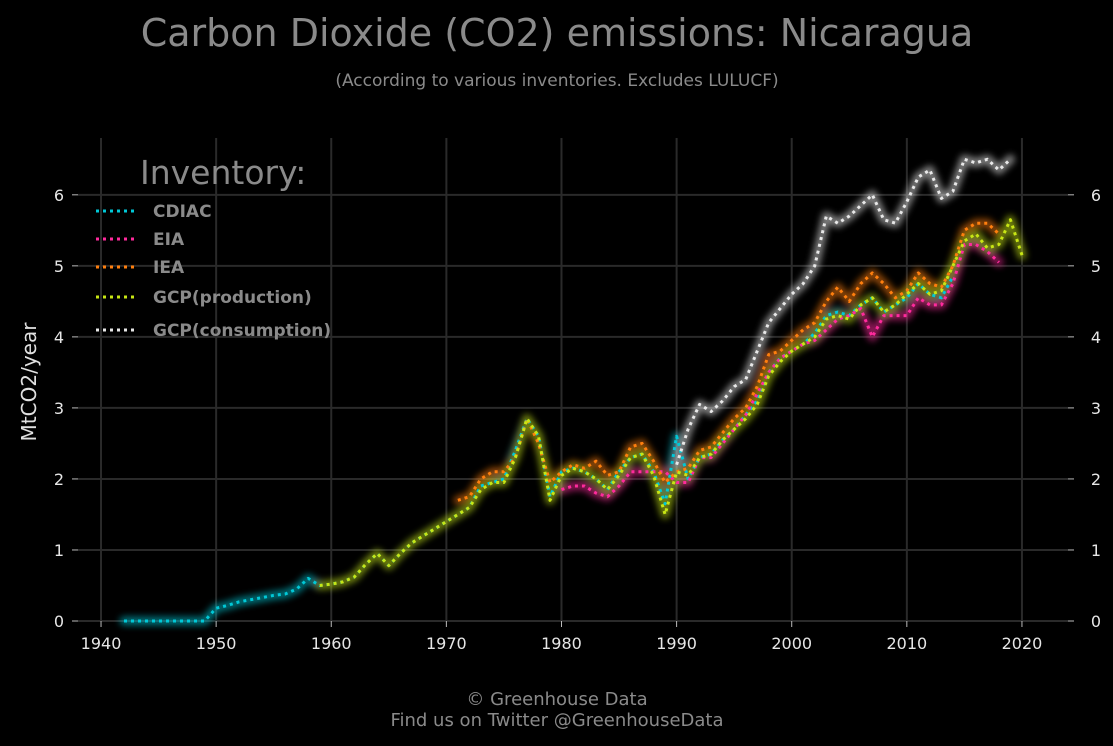 This screenshot has width=1113, height=746. What do you see at coordinates (59, 337) in the screenshot?
I see `y-tick-label-left: 4` at bounding box center [59, 337].